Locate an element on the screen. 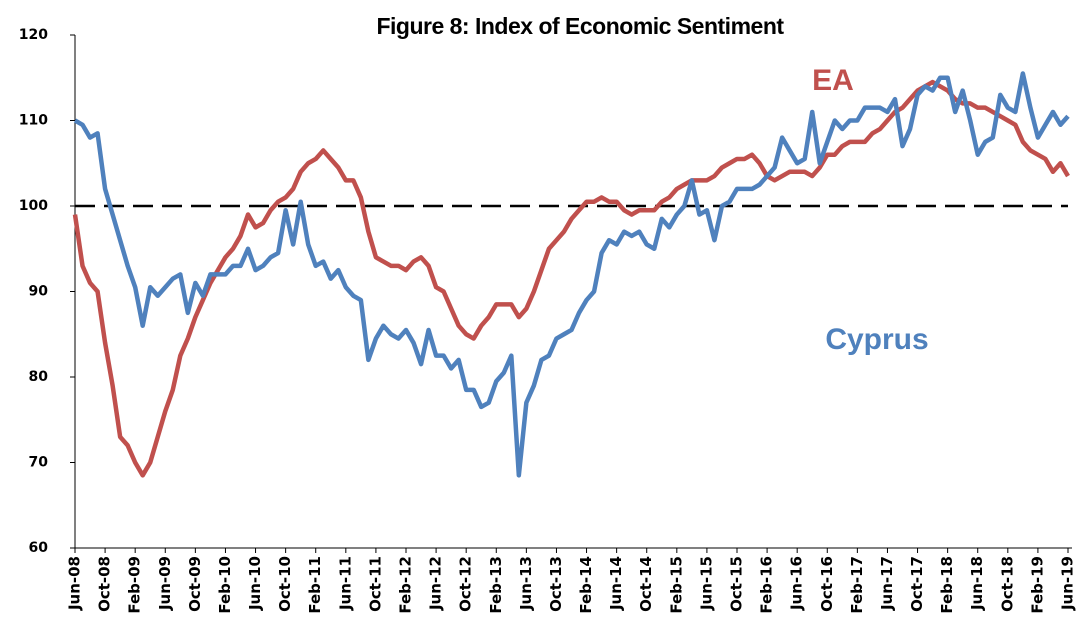 The height and width of the screenshot is (639, 1081). x-tick-label: Jun-15 is located at coordinates (706, 583).